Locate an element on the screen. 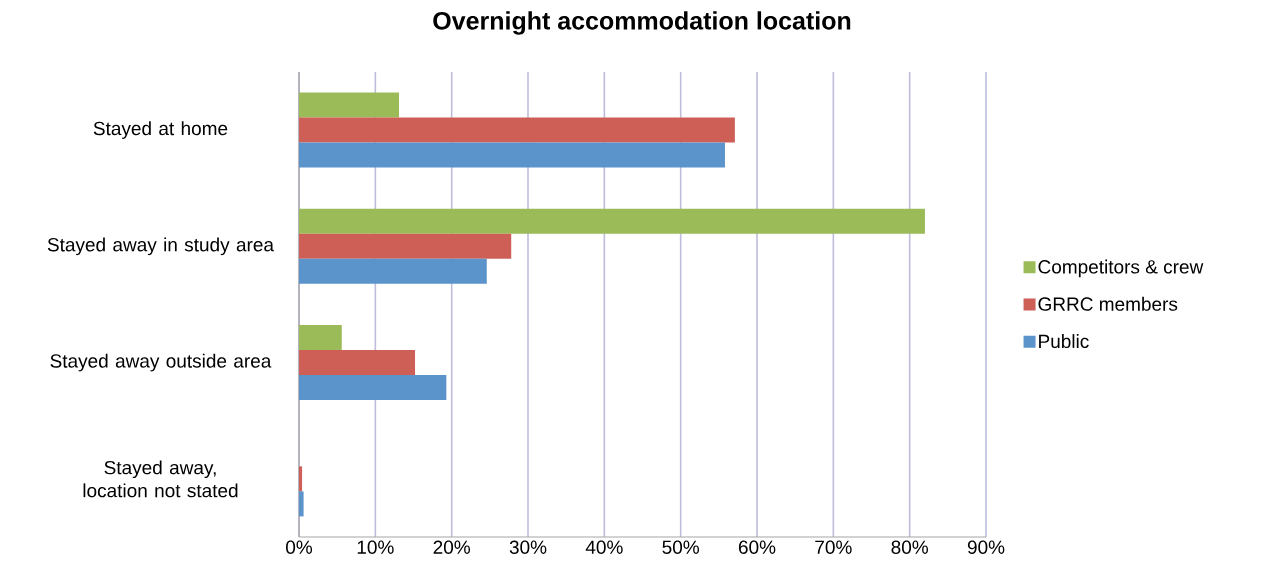  x-tick-label: 40% is located at coordinates (604, 547).